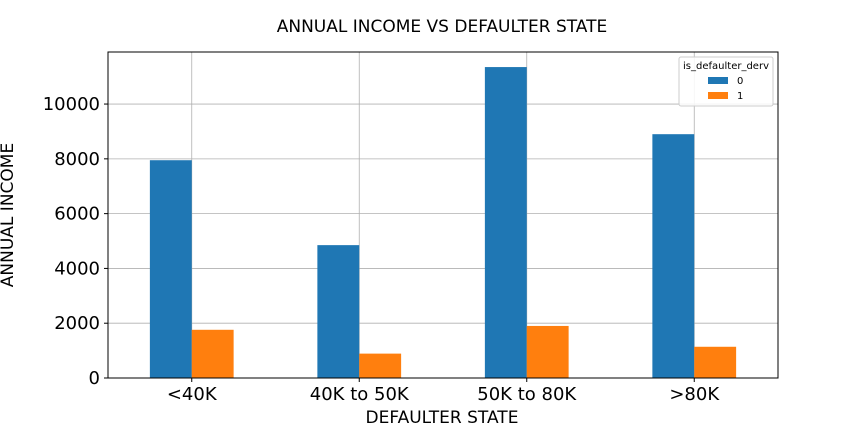  Describe the element at coordinates (442, 418) in the screenshot. I see `x-axis-label: DEFAULTER STATE` at that location.